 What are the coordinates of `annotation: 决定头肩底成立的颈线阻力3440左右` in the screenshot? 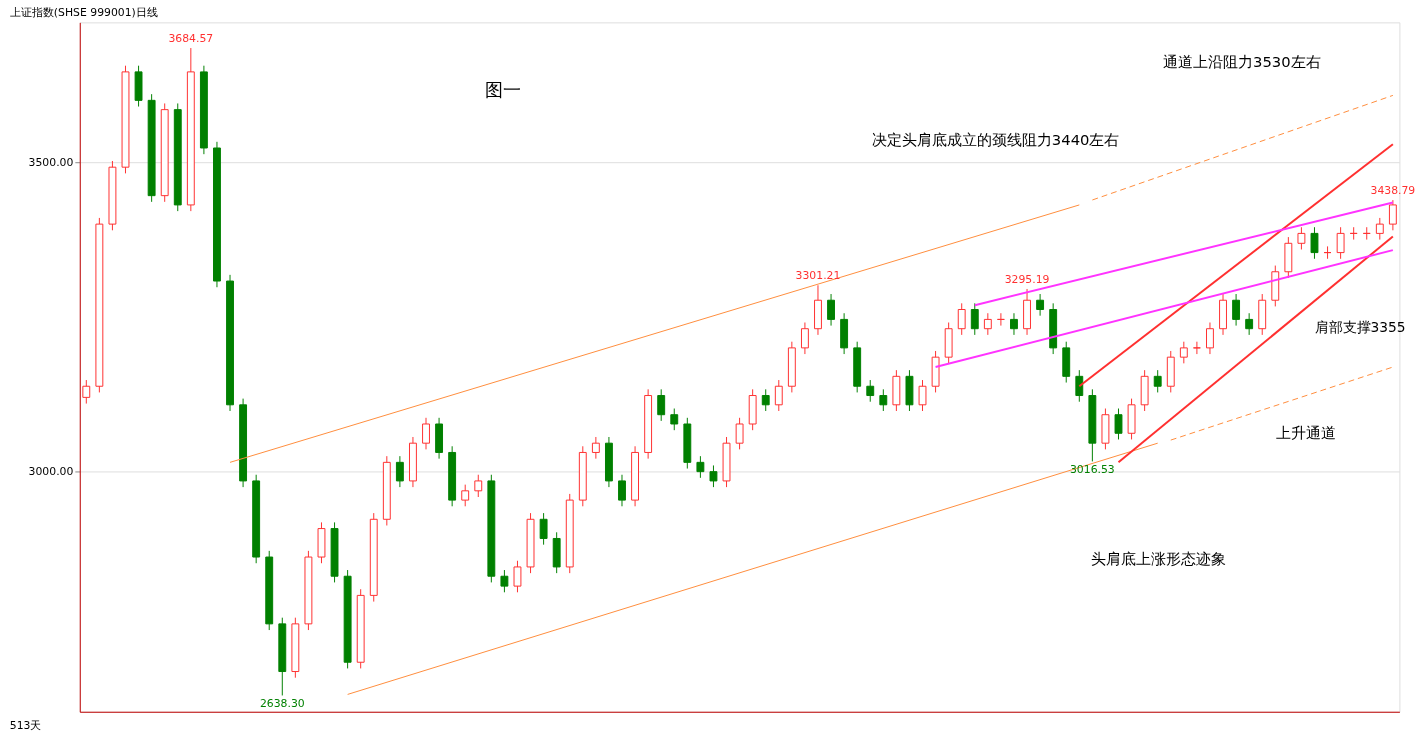 It's located at (995, 140).